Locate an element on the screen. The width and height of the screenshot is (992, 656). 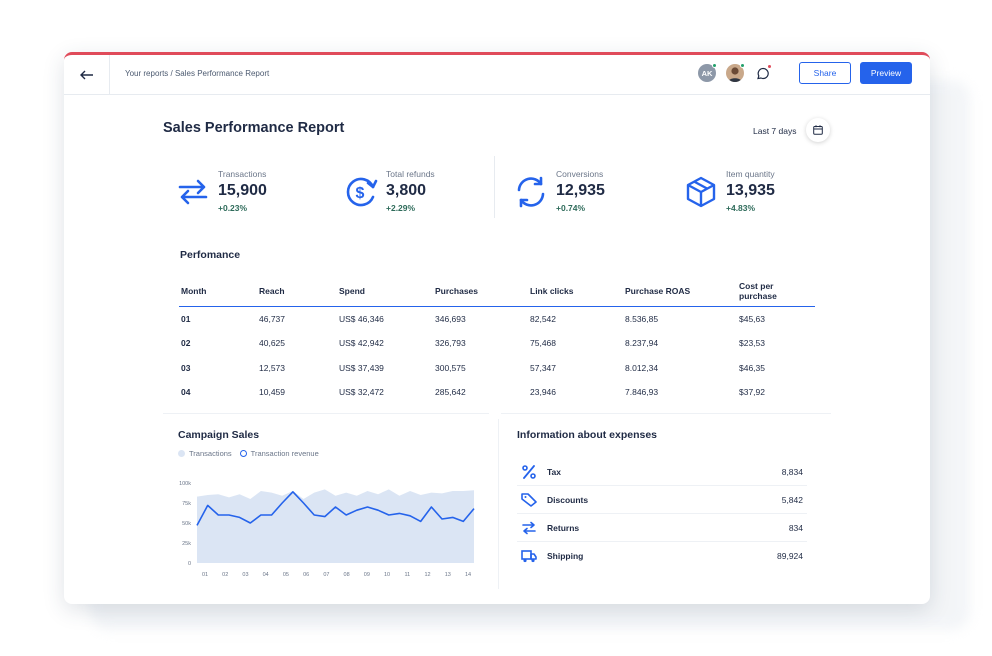
kpi-label: Total refunds is located at coordinates (410, 174).